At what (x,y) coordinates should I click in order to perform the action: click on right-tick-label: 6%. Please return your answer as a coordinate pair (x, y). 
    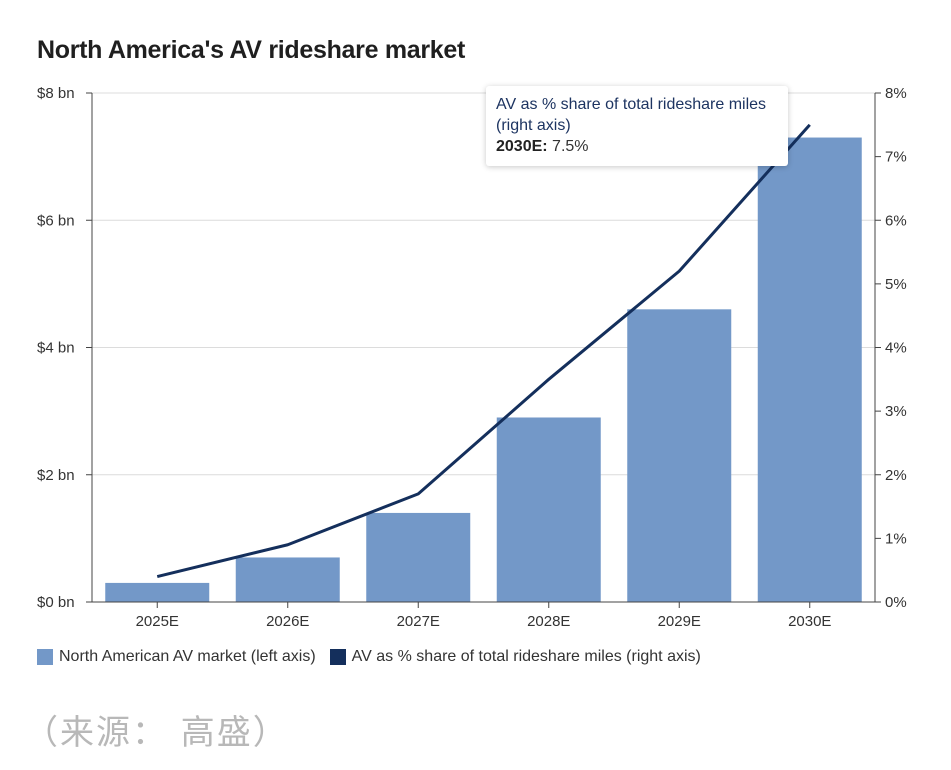
    Looking at the image, I should click on (896, 220).